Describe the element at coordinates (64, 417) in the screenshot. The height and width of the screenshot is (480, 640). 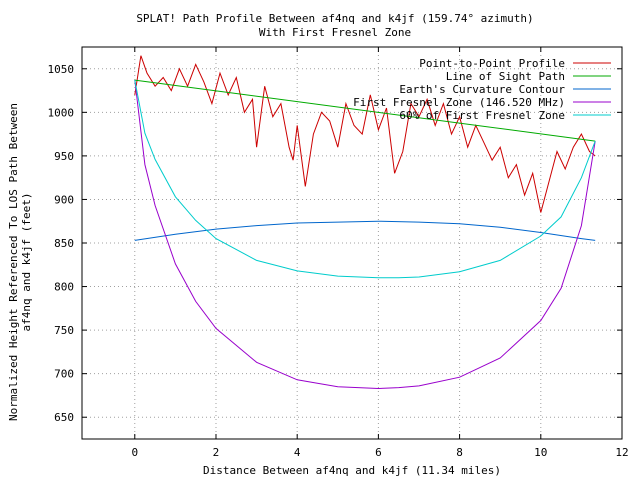
I see `y-tick-label: 650` at that location.